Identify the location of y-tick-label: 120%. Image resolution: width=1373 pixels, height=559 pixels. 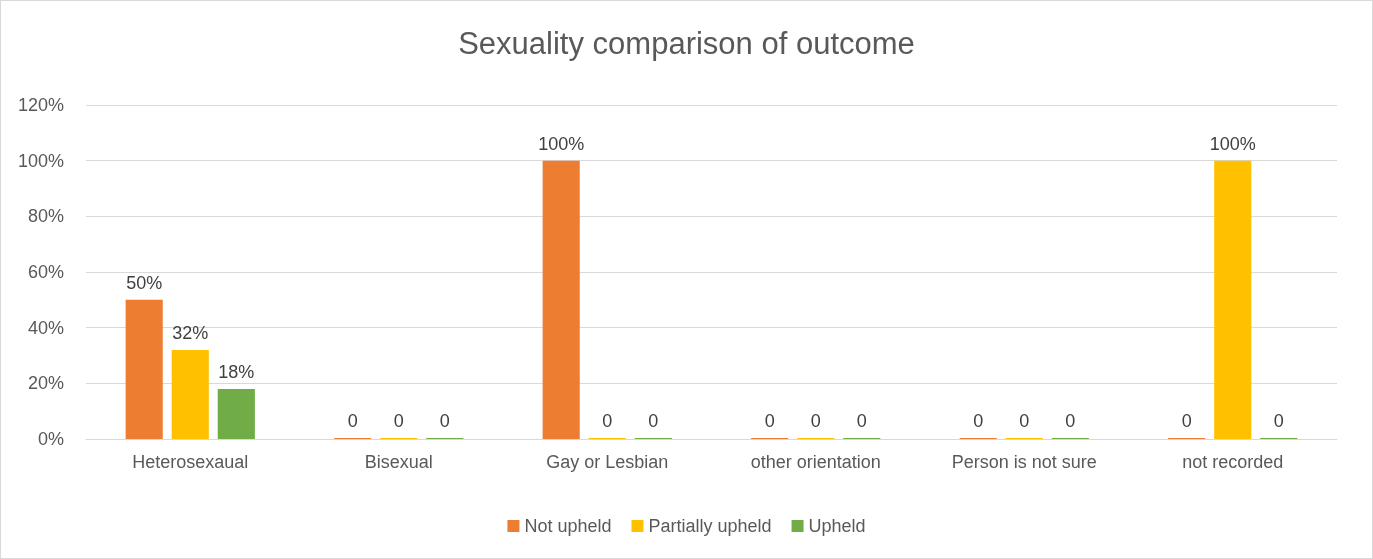
(40, 105).